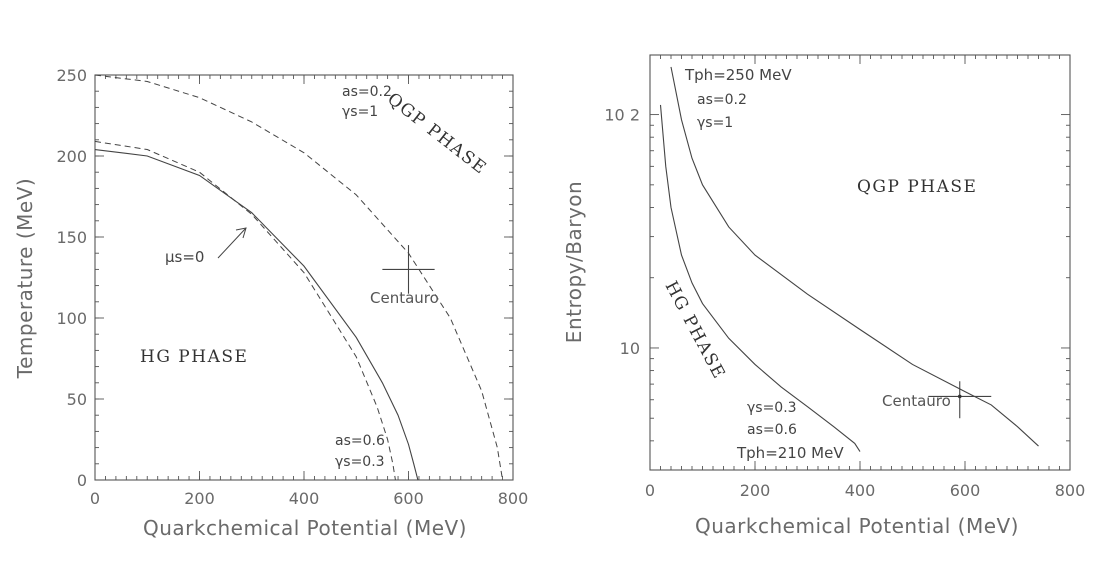 The width and height of the screenshot is (1115, 577). I want to click on top-curve-label-2: as=0.2, so click(722, 100).